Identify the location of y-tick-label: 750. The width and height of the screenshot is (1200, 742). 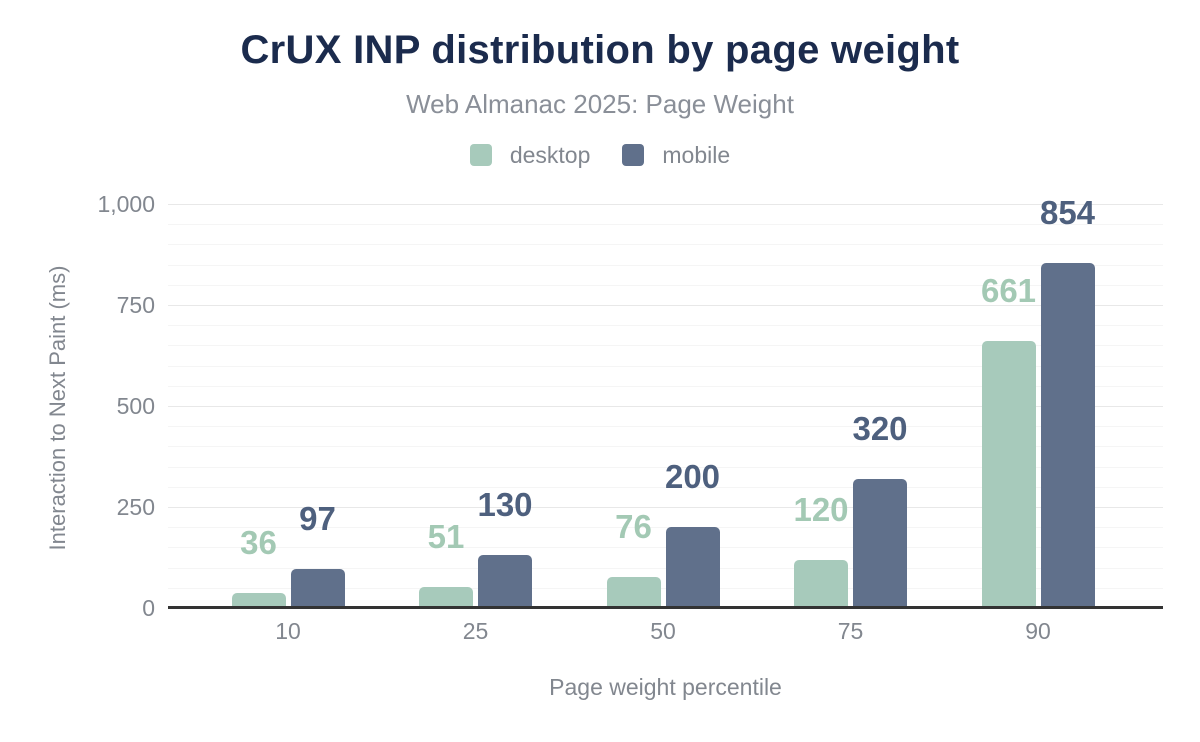
(135, 305).